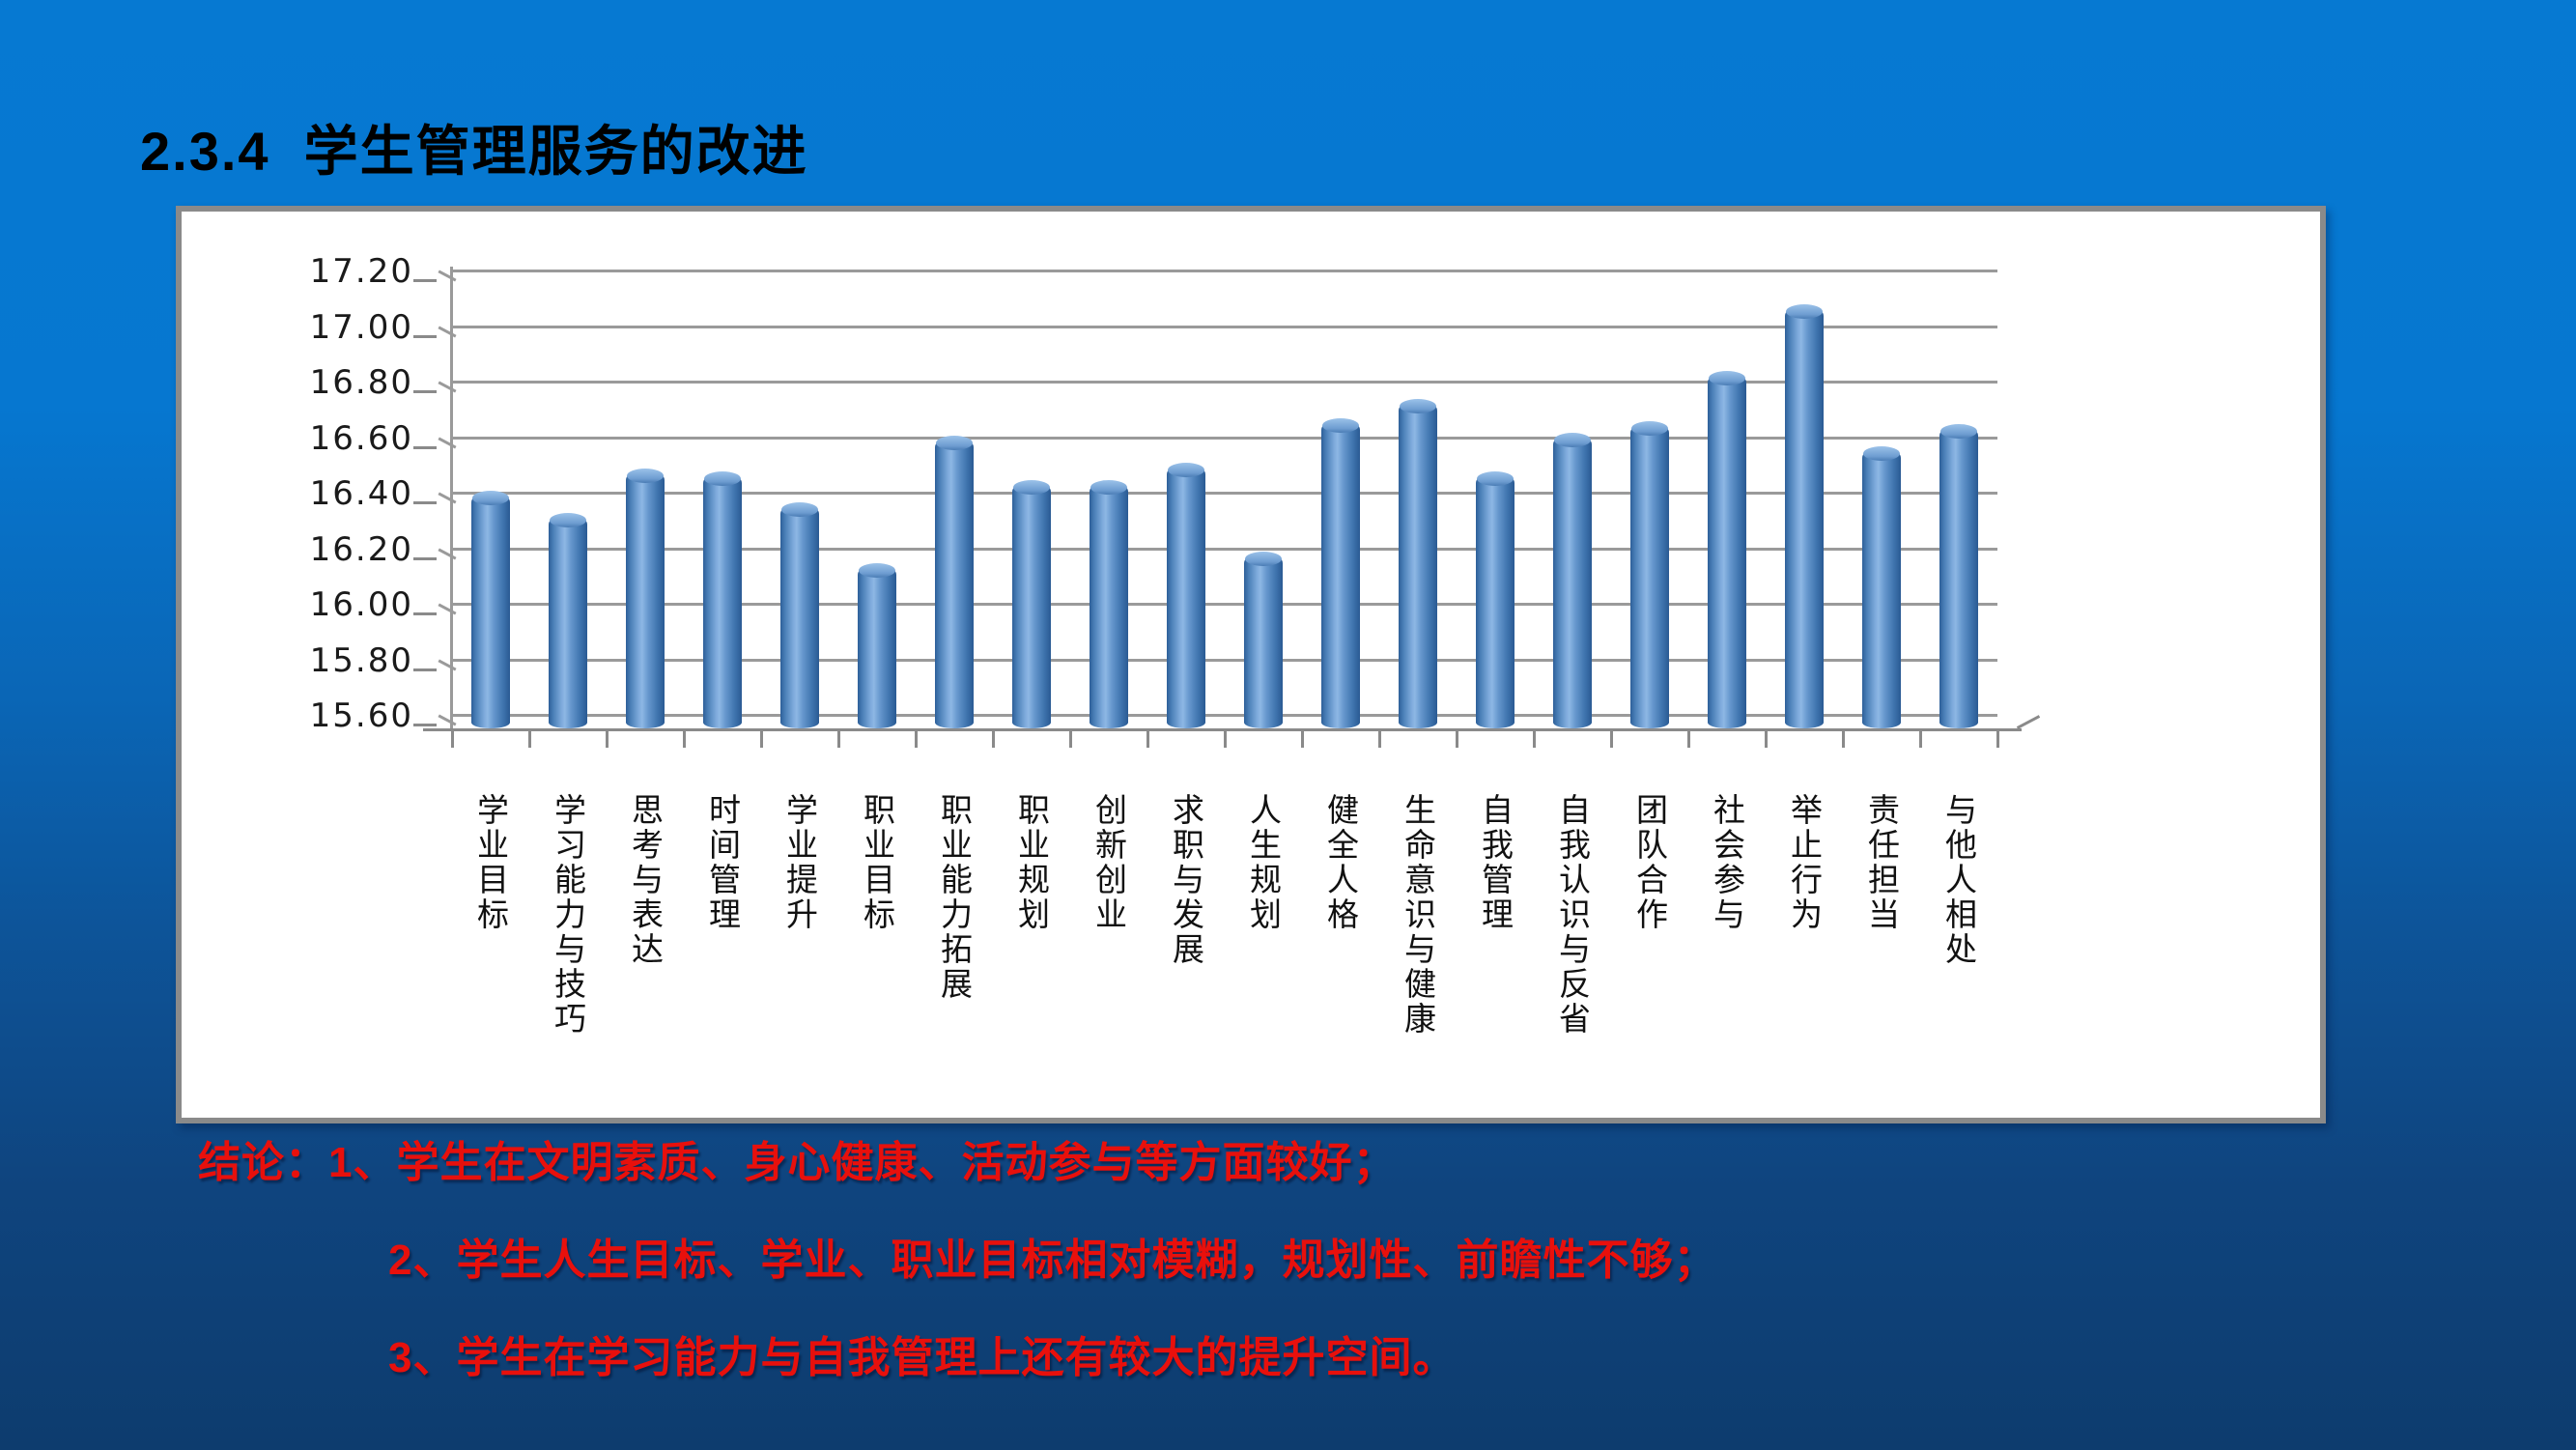  Describe the element at coordinates (1727, 550) in the screenshot. I see `bar-社会参与` at that location.